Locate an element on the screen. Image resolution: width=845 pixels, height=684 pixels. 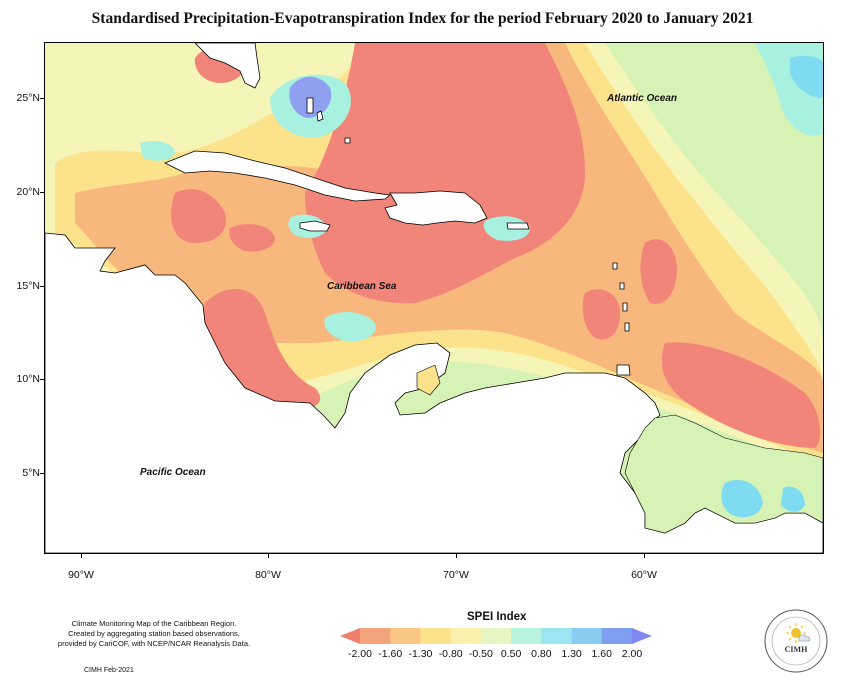
atlantic-ocean-label: Atlantic Ocean is located at coordinates (642, 98).